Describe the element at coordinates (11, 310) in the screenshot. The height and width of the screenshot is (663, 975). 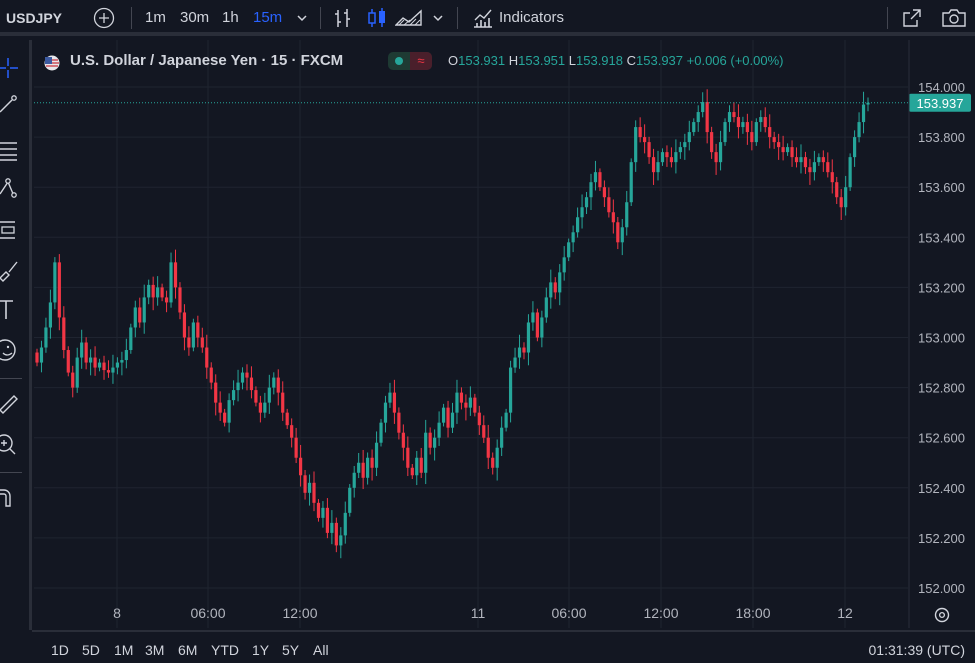
I see `text-icon` at that location.